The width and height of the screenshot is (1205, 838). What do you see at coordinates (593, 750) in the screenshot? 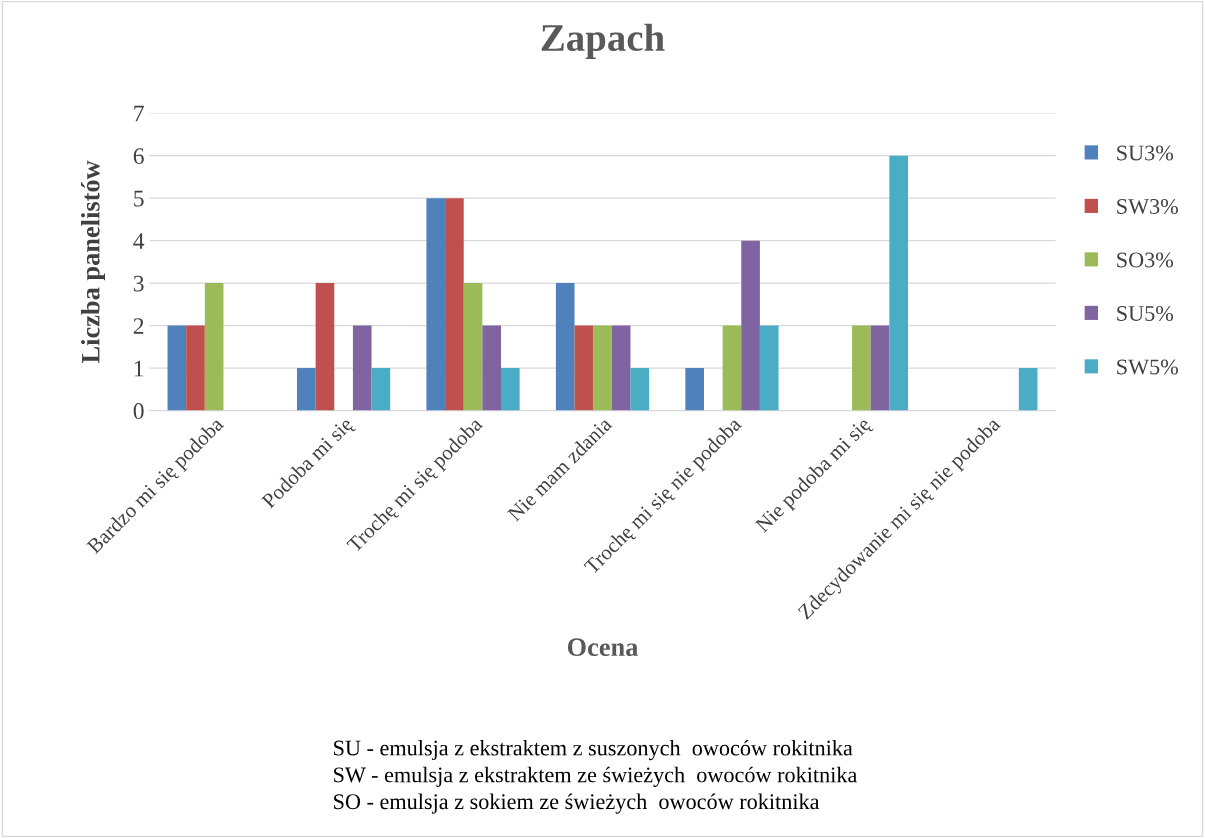
I see `text: SU - emulsja z ekstraktem z suszonych owoców rokitnika` at bounding box center [593, 750].